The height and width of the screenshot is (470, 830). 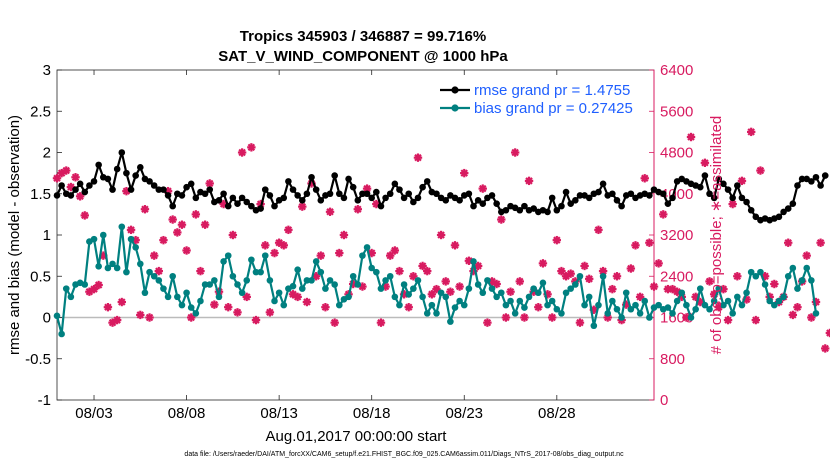 I want to click on x-tick-label: 08/18, so click(x=372, y=413).